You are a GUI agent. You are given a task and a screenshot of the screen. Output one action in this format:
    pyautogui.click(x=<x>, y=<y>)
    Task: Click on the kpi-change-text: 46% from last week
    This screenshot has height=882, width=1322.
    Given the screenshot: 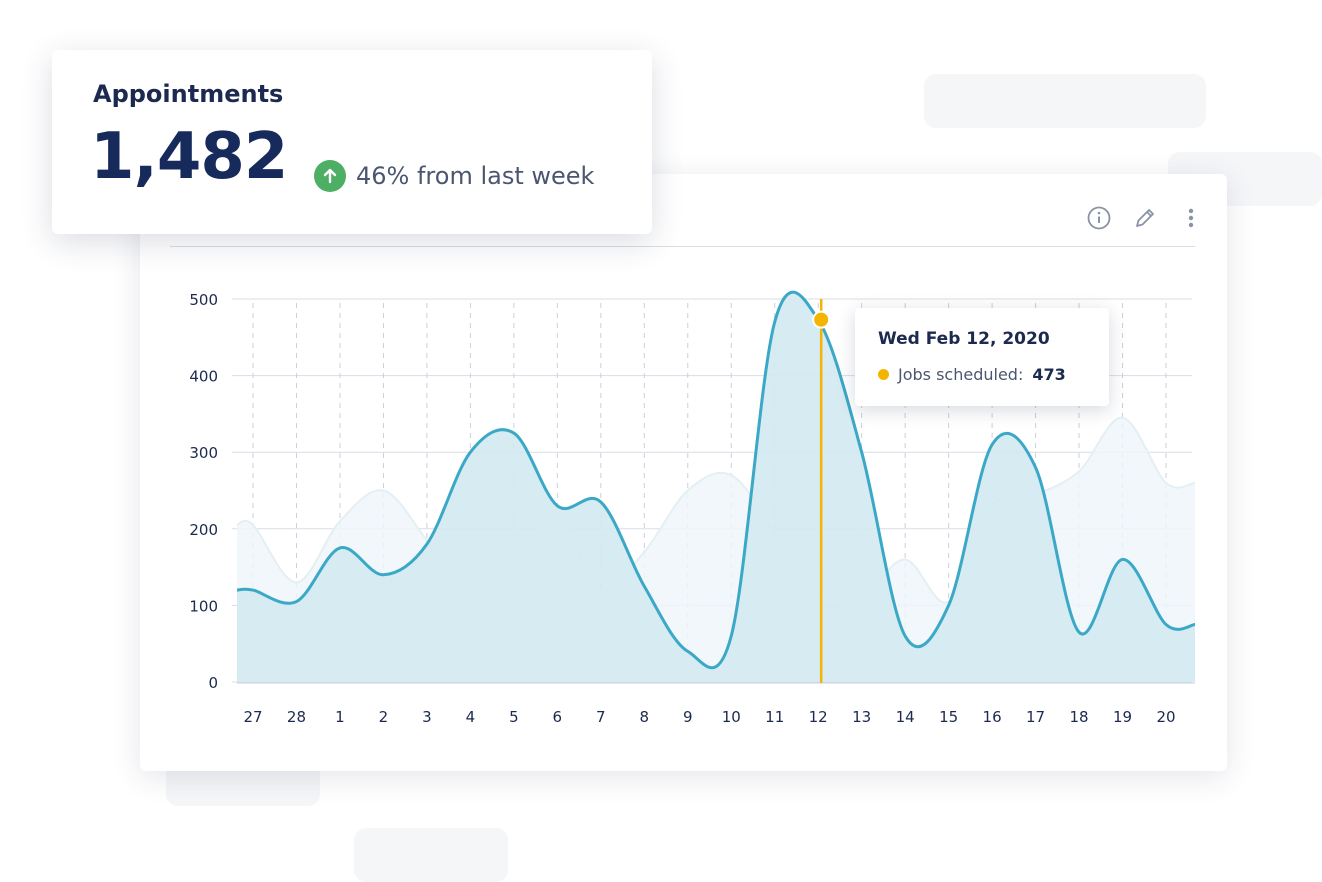 What is the action you would take?
    pyautogui.click(x=475, y=176)
    